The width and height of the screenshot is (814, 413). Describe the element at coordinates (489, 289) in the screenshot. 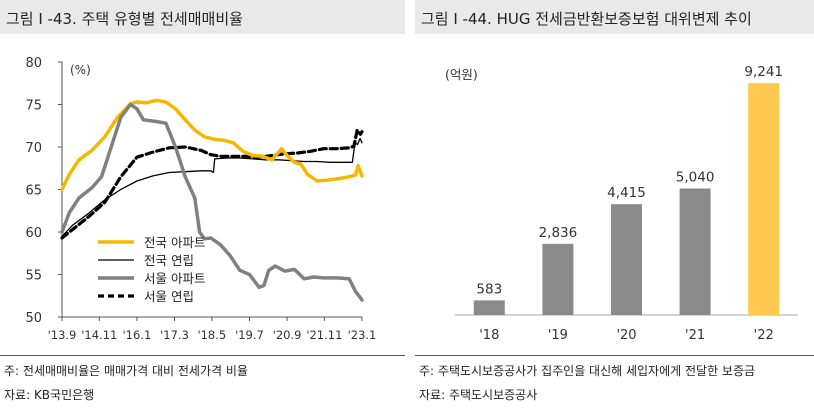

I see `bar-value-label: 583` at that location.